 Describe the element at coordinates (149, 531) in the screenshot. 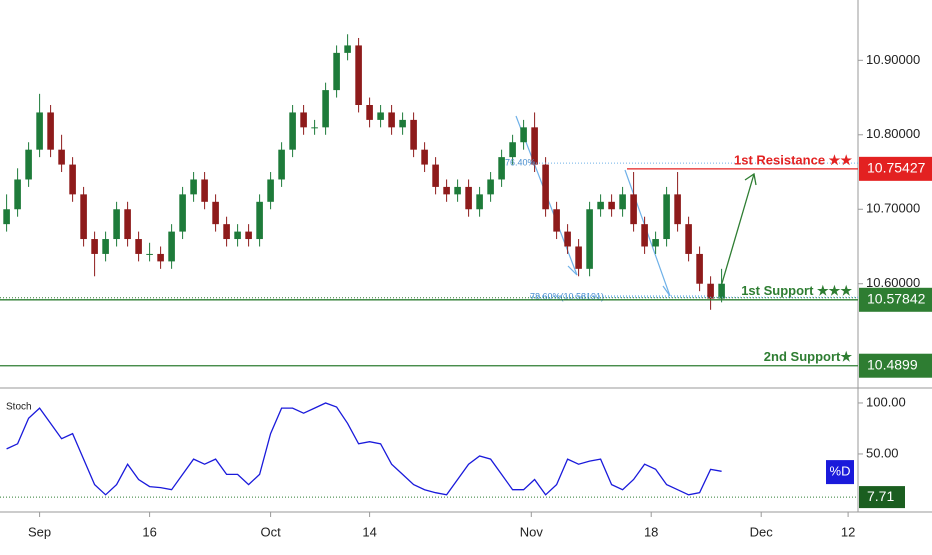

I see `x-tick-label: 16` at that location.